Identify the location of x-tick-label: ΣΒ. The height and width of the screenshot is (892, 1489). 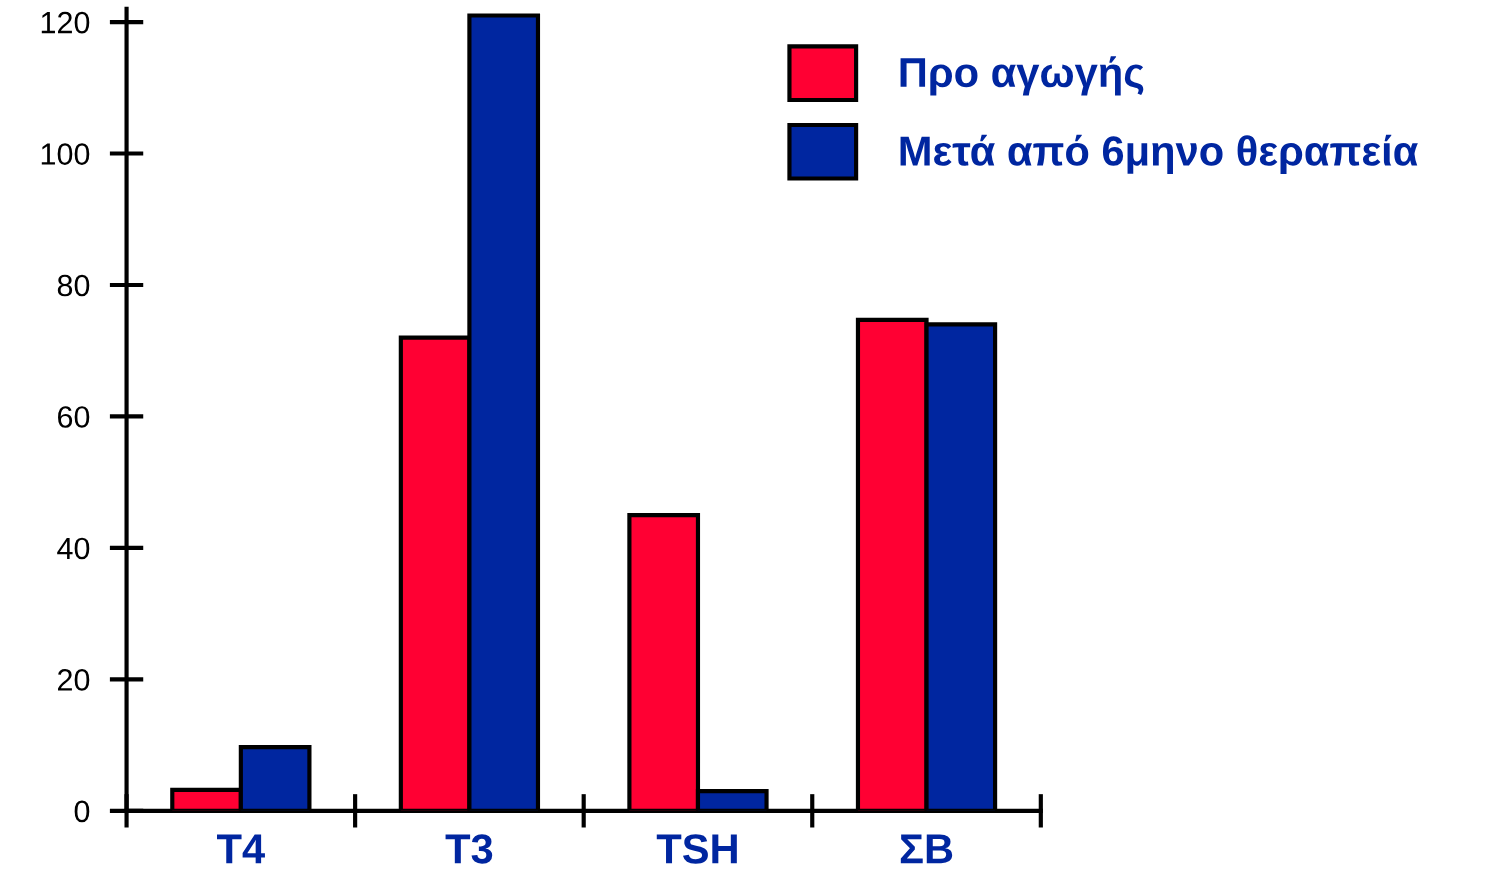
(926, 849).